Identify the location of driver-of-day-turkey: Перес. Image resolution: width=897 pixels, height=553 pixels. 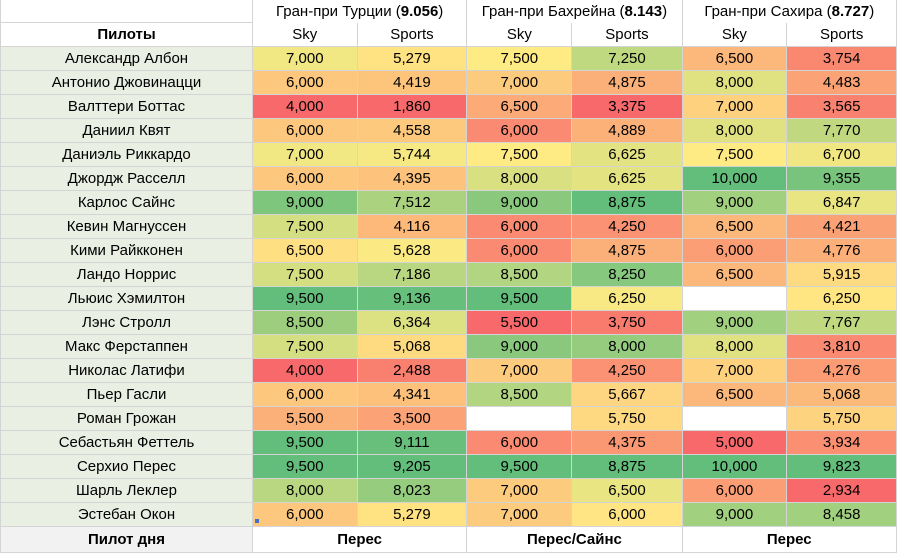
(359, 539).